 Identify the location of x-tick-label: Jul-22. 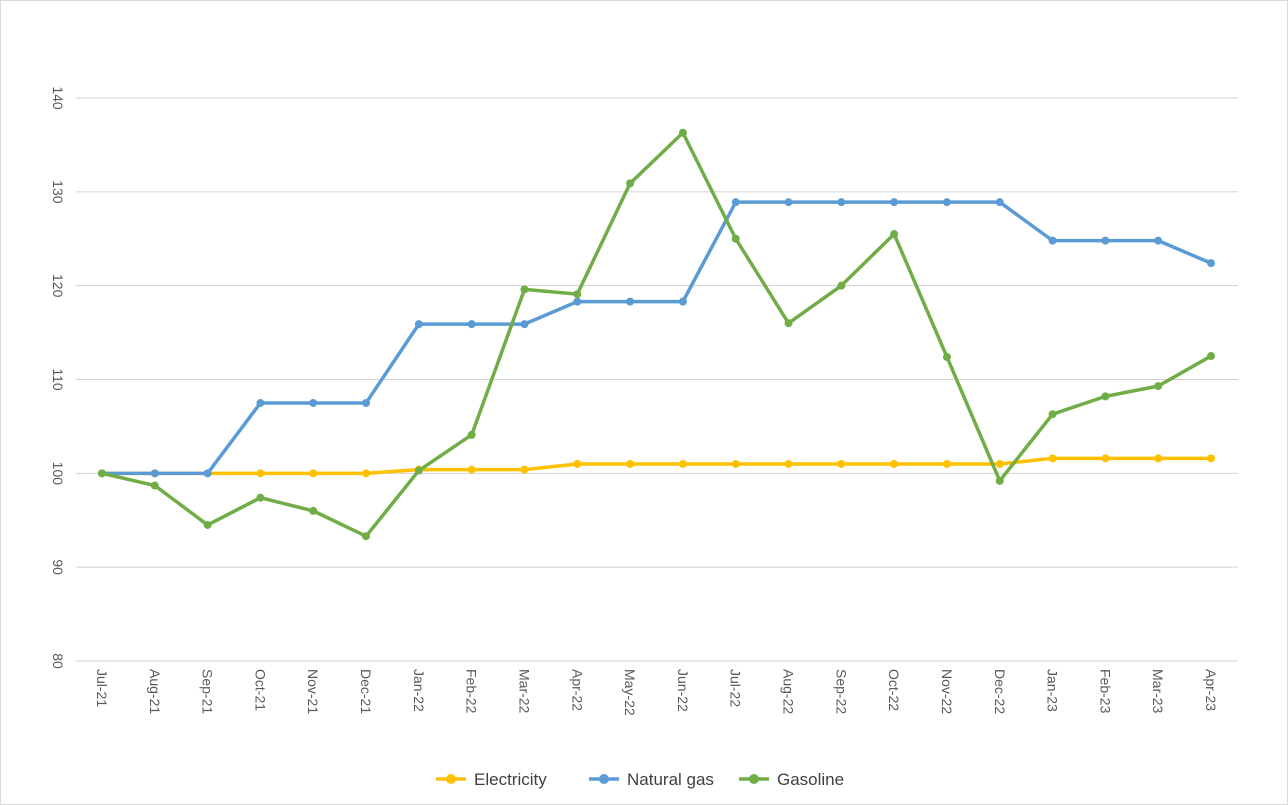
(736, 688).